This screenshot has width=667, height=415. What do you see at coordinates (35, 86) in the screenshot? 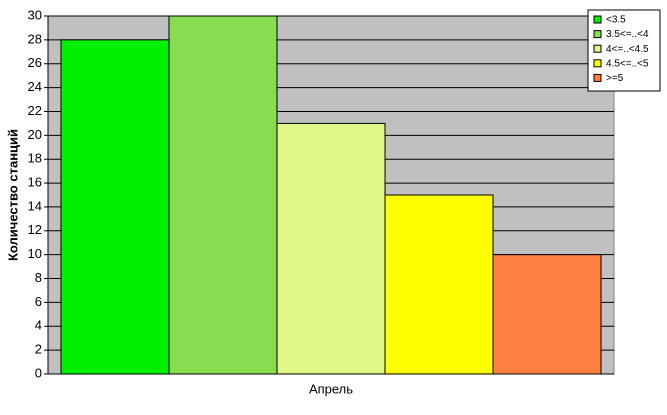
I see `y-tick-label: 24` at bounding box center [35, 86].